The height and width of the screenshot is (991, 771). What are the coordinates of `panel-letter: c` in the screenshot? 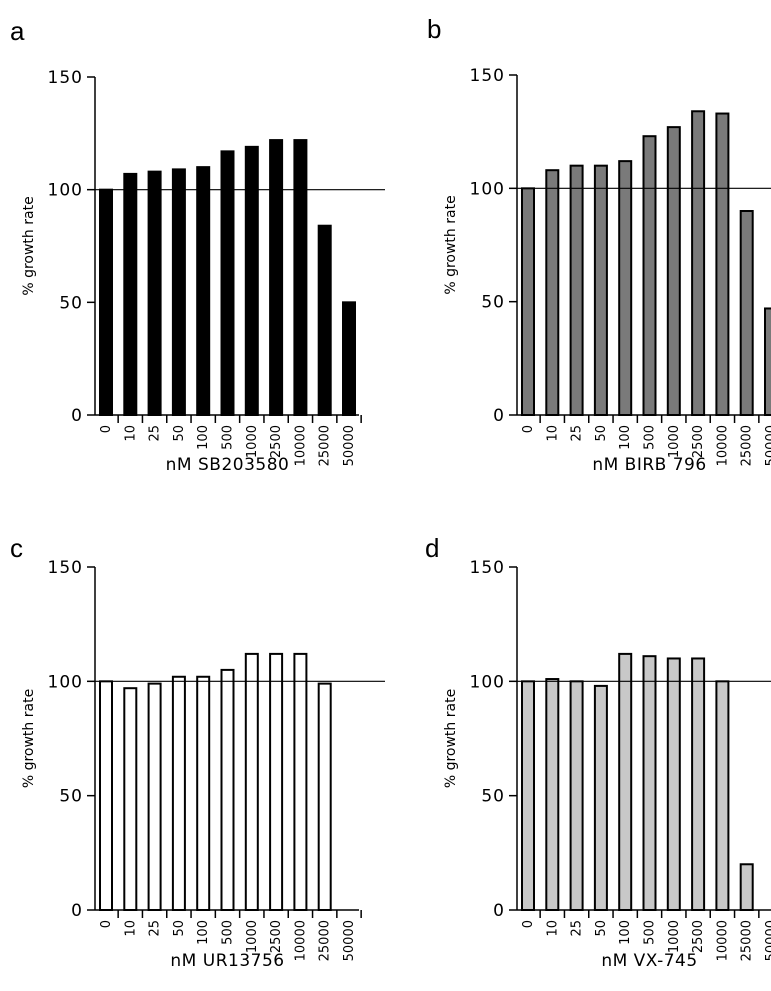 It's located at (16, 548).